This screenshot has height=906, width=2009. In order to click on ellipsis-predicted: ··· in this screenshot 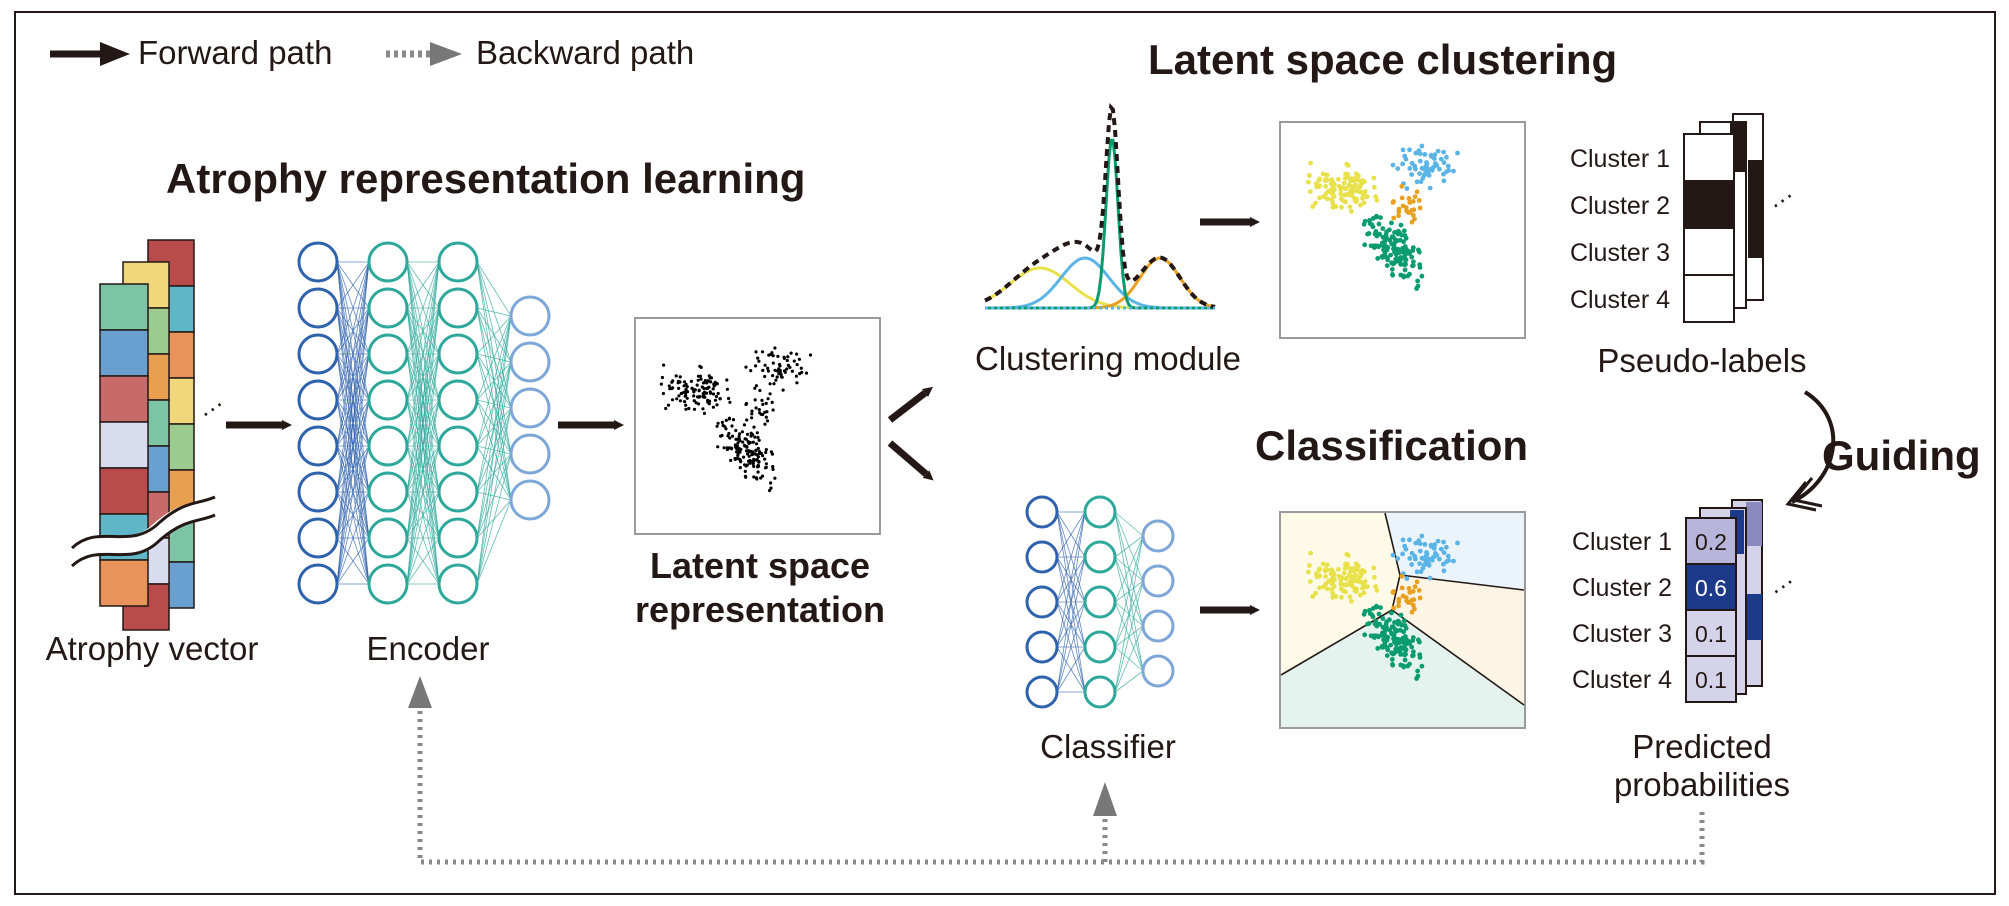, I will do `click(1782, 585)`.